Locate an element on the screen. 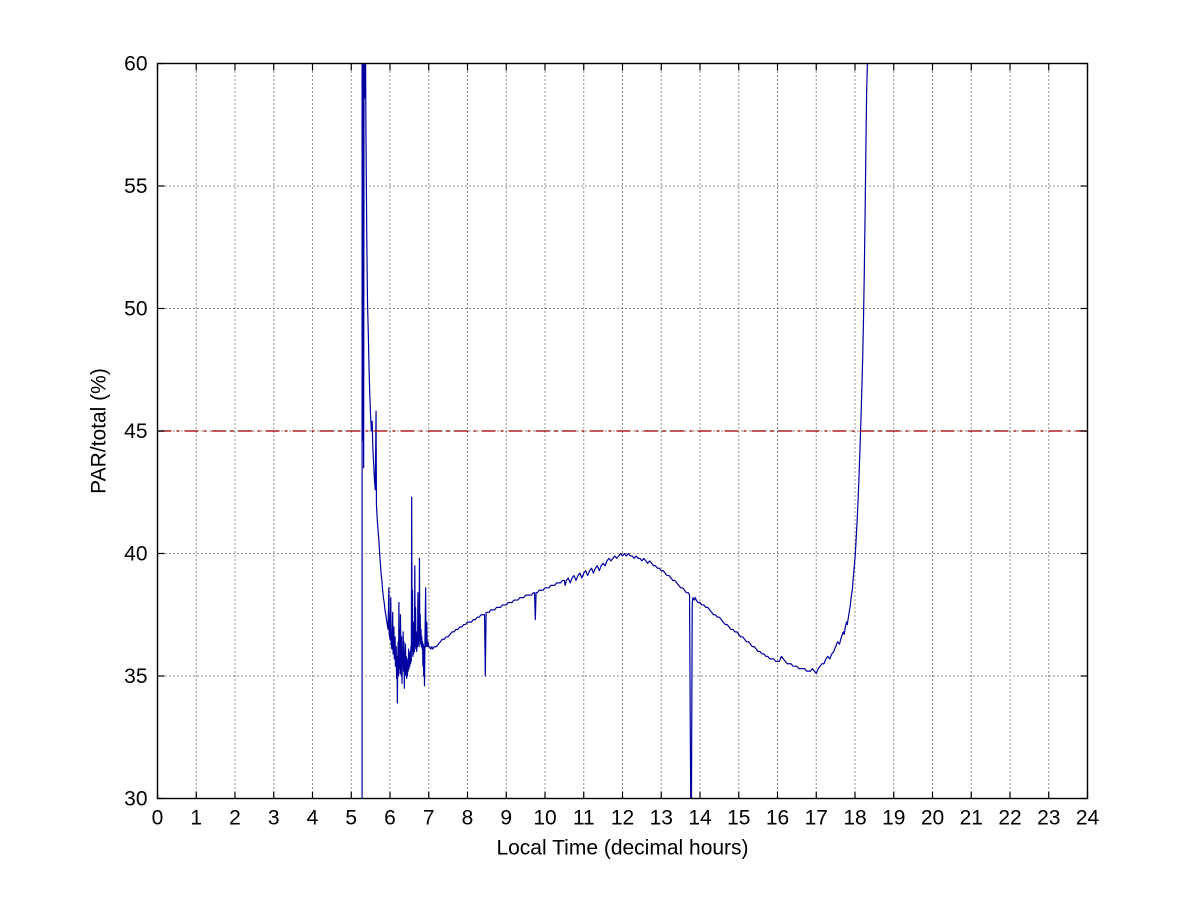 The height and width of the screenshot is (900, 1201). x-tick-label: 15 is located at coordinates (738, 818).